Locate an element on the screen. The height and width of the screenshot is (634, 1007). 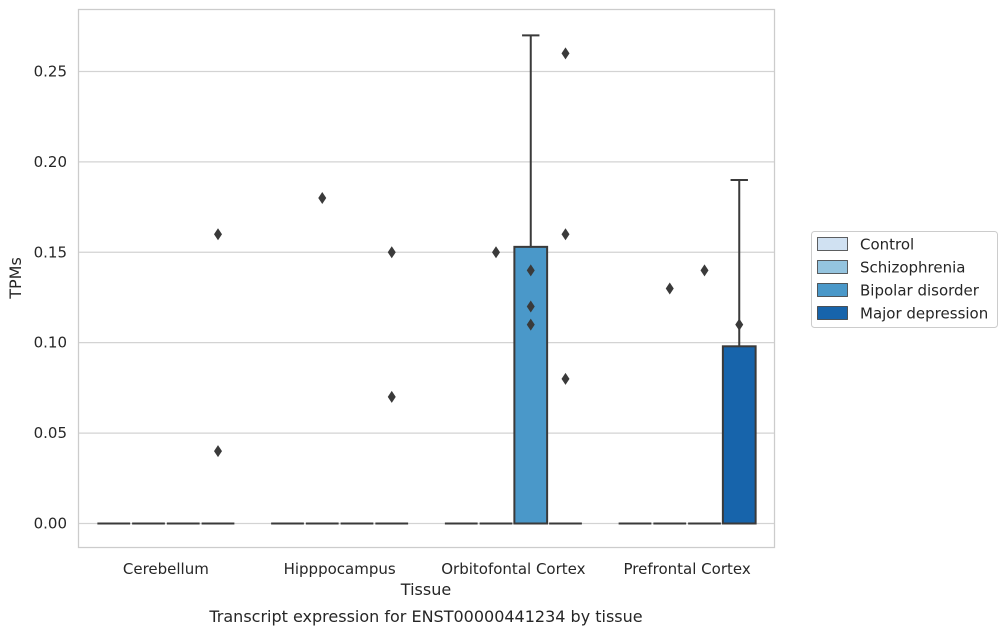
y-tick-label: 0.05 is located at coordinates (50, 433).